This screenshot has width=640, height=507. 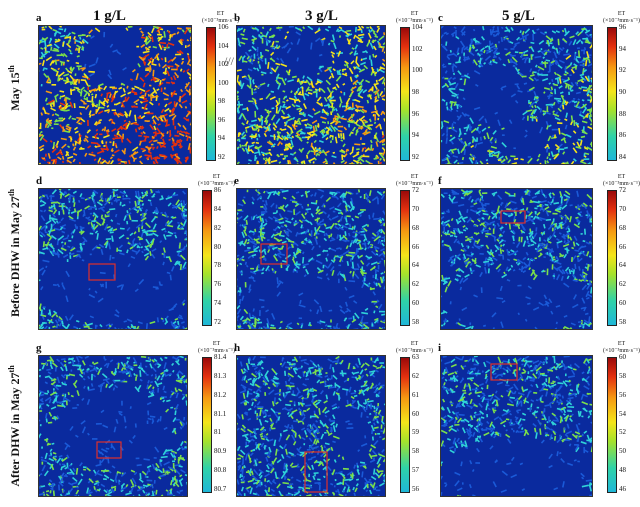 What do you see at coordinates (622, 91) in the screenshot?
I see `colorbar-tick-label: 90` at bounding box center [622, 91].